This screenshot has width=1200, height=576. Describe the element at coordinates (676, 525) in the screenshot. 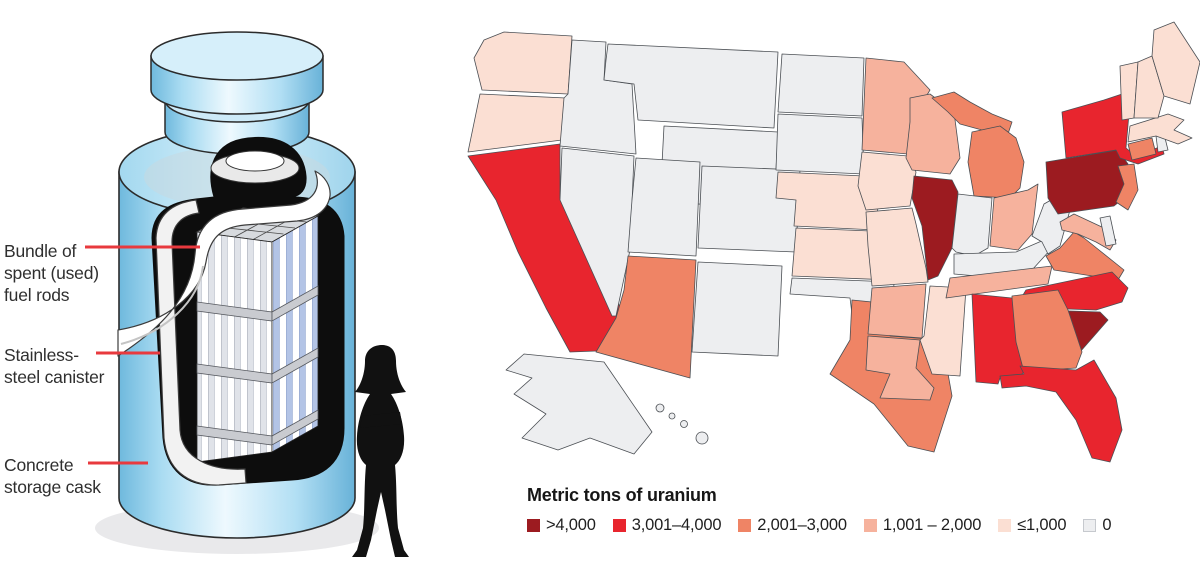

I see `legend-label-3001-4000: 3,001–4,000` at that location.